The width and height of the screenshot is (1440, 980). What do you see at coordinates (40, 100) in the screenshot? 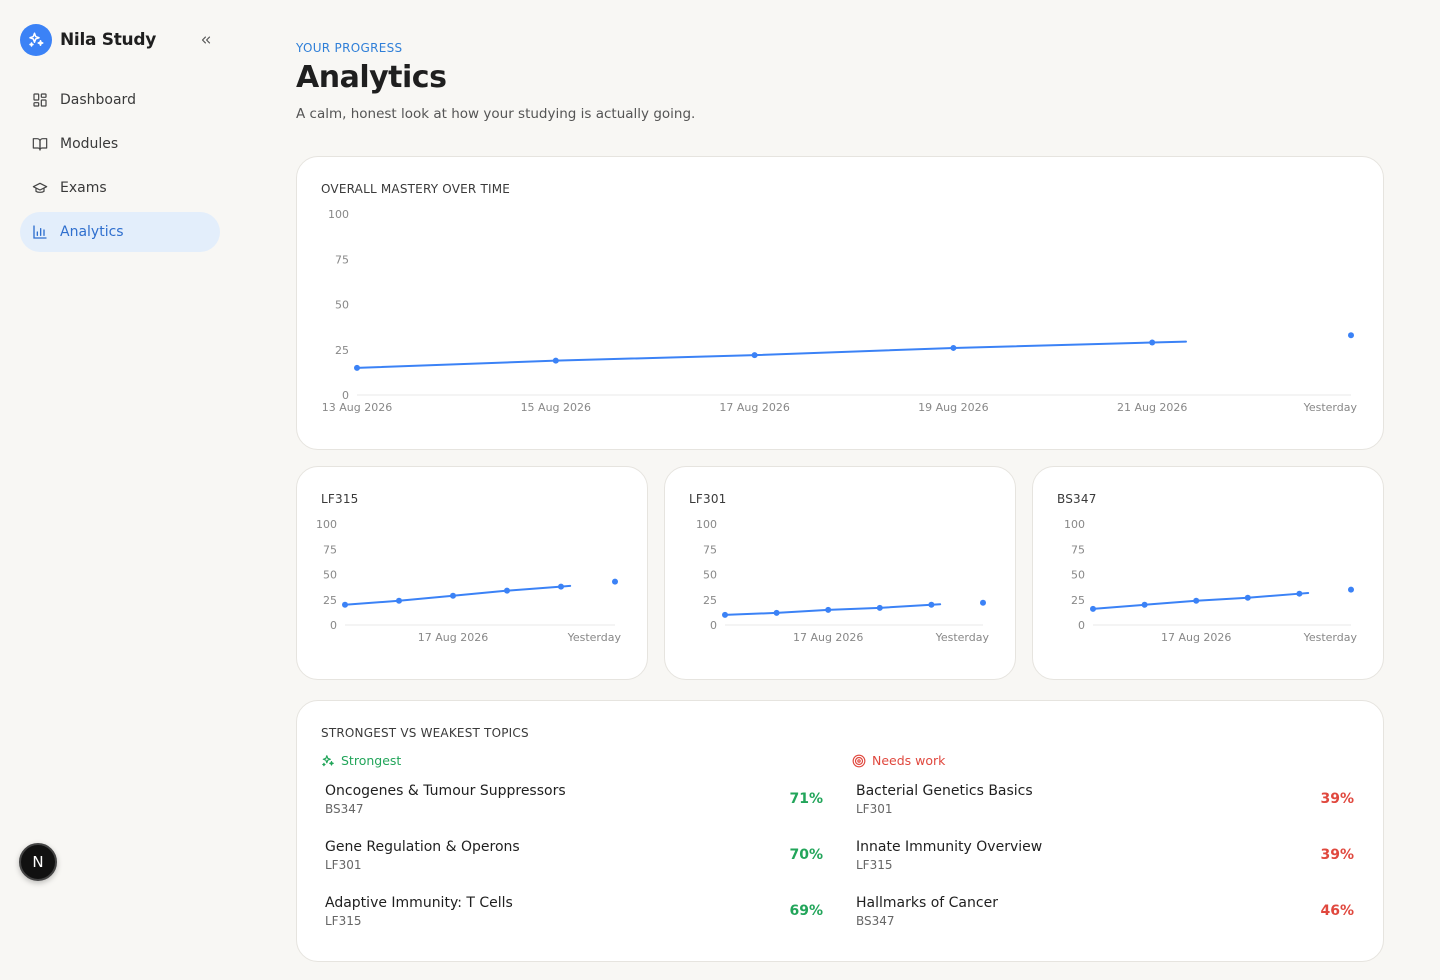
I see `dashboard-icon` at bounding box center [40, 100].